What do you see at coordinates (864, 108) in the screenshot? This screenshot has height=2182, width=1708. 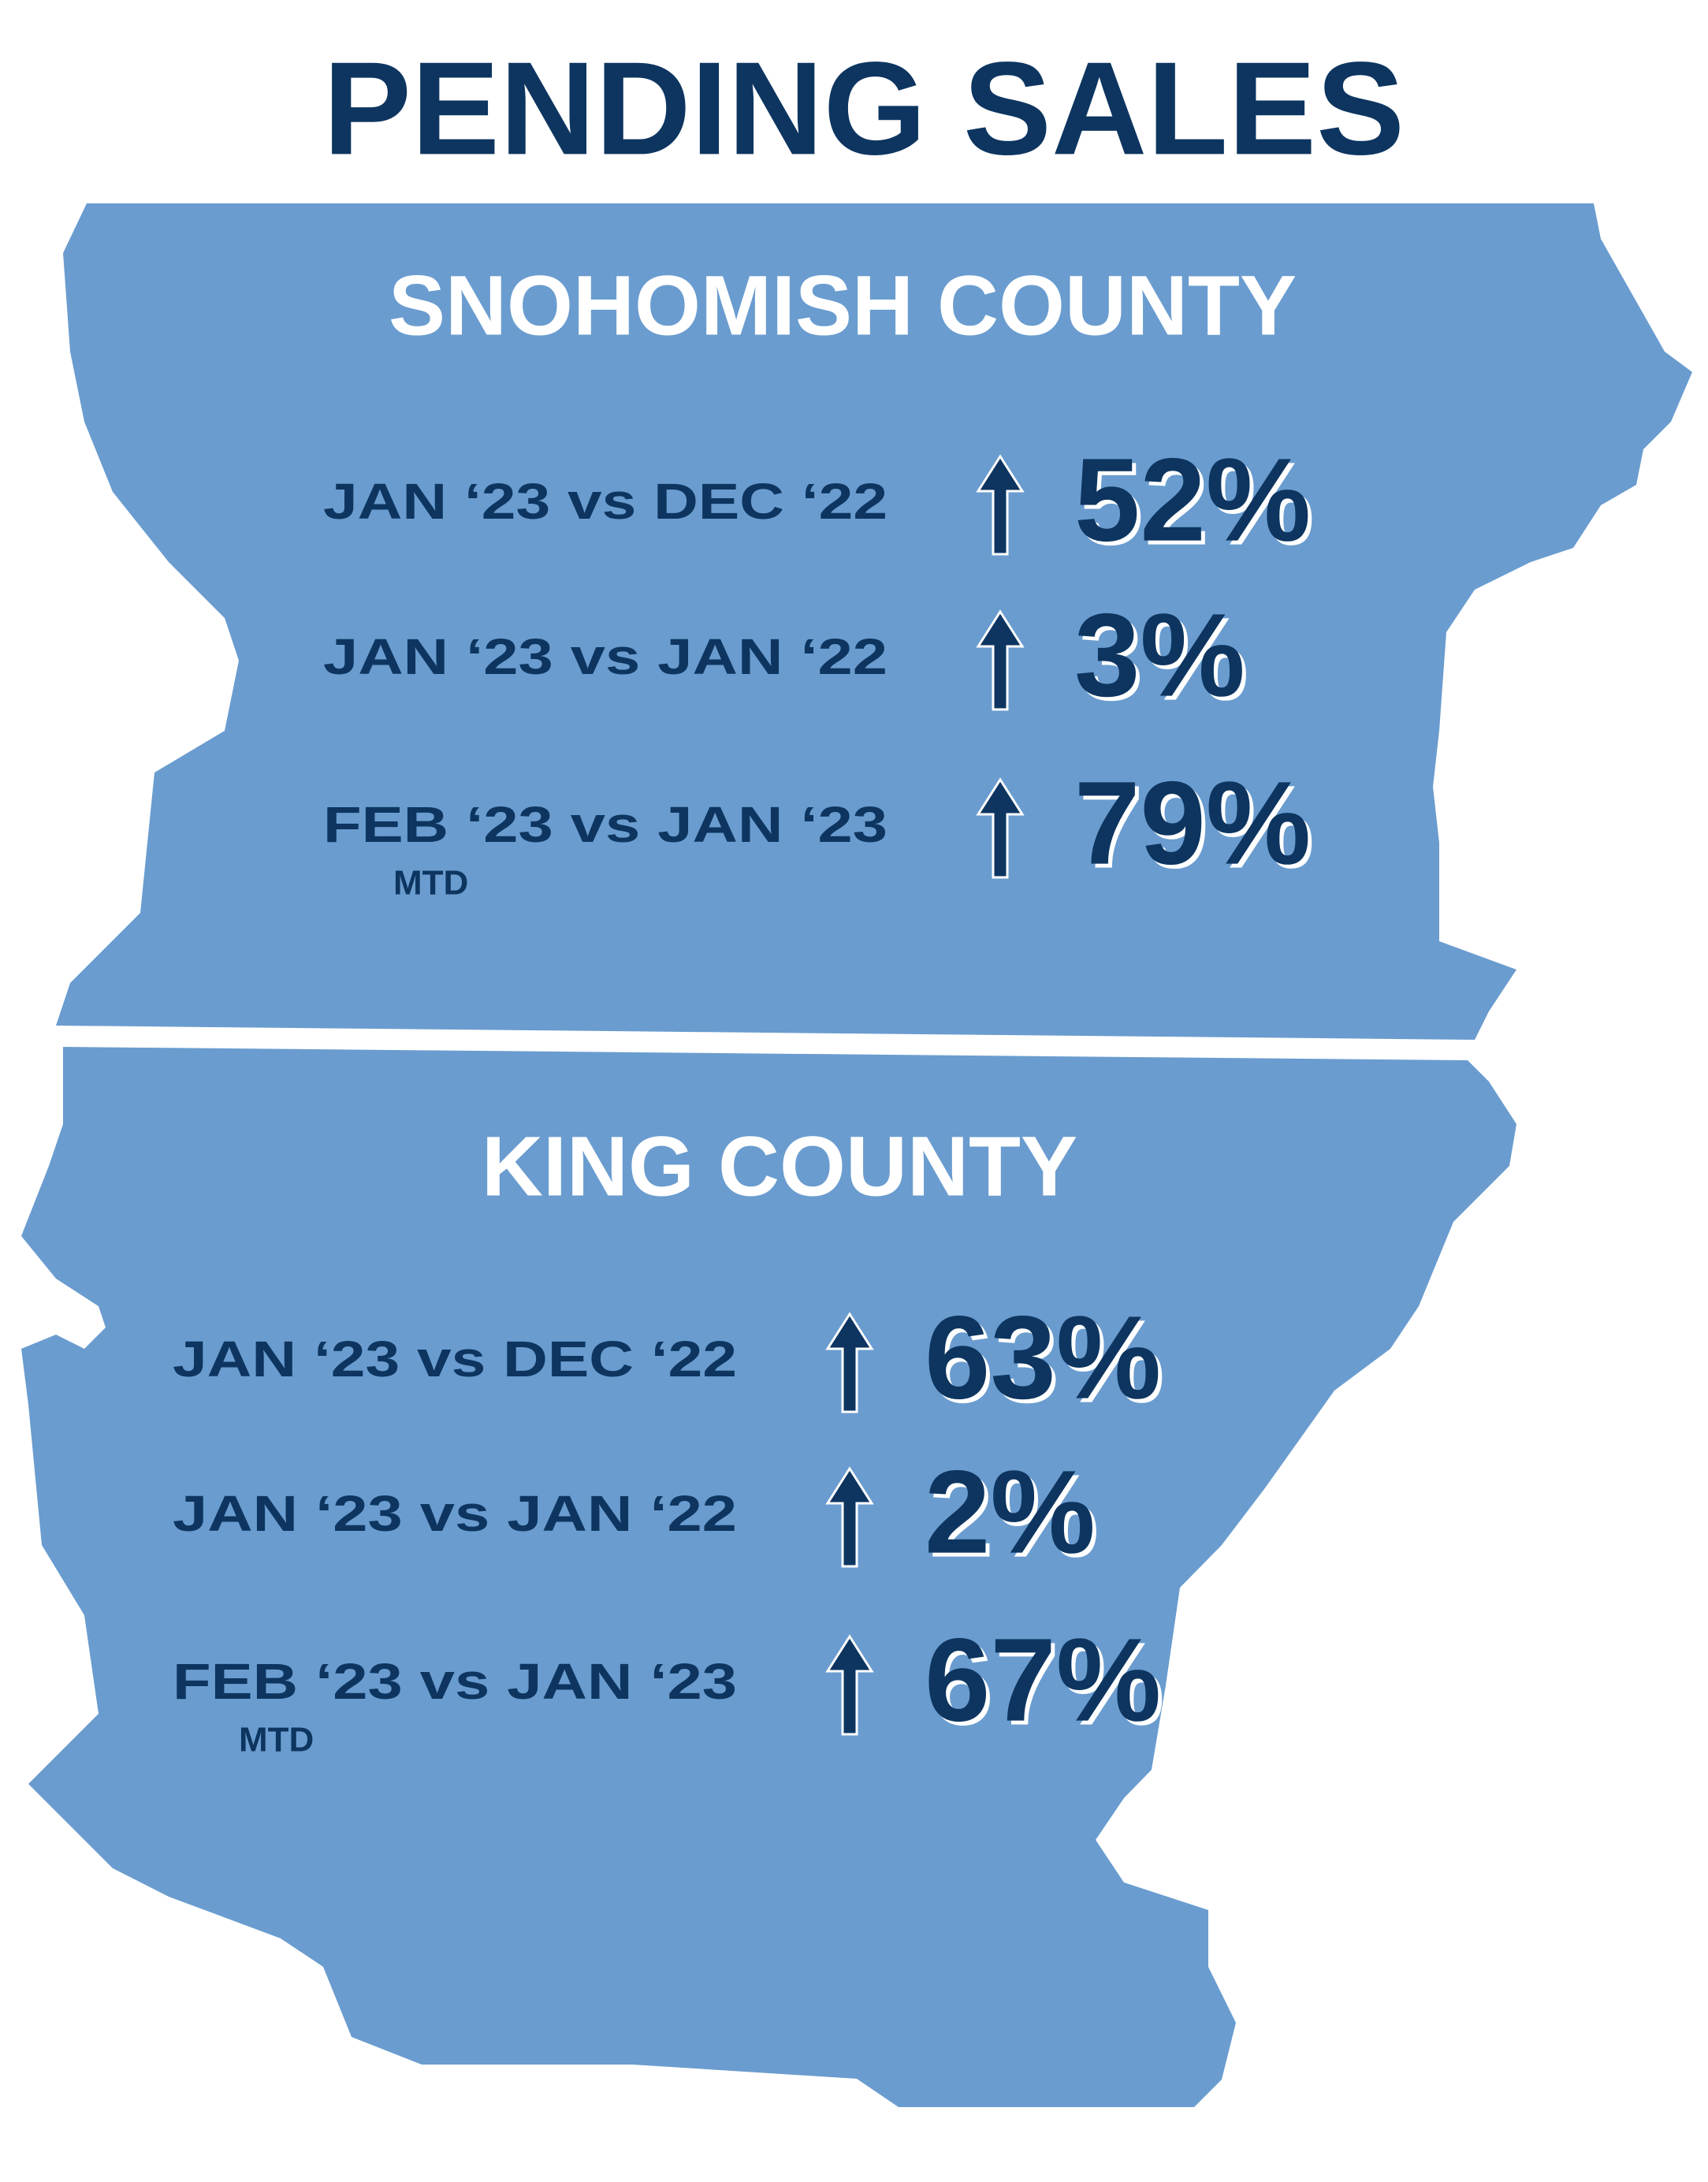 I see `title: PENDING SALES` at bounding box center [864, 108].